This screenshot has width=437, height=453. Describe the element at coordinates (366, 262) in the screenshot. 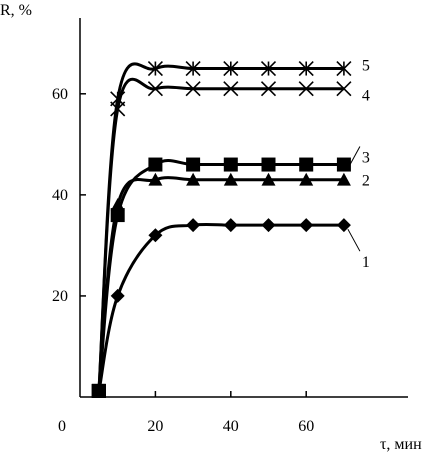

I see `series-1-label: 1` at that location.